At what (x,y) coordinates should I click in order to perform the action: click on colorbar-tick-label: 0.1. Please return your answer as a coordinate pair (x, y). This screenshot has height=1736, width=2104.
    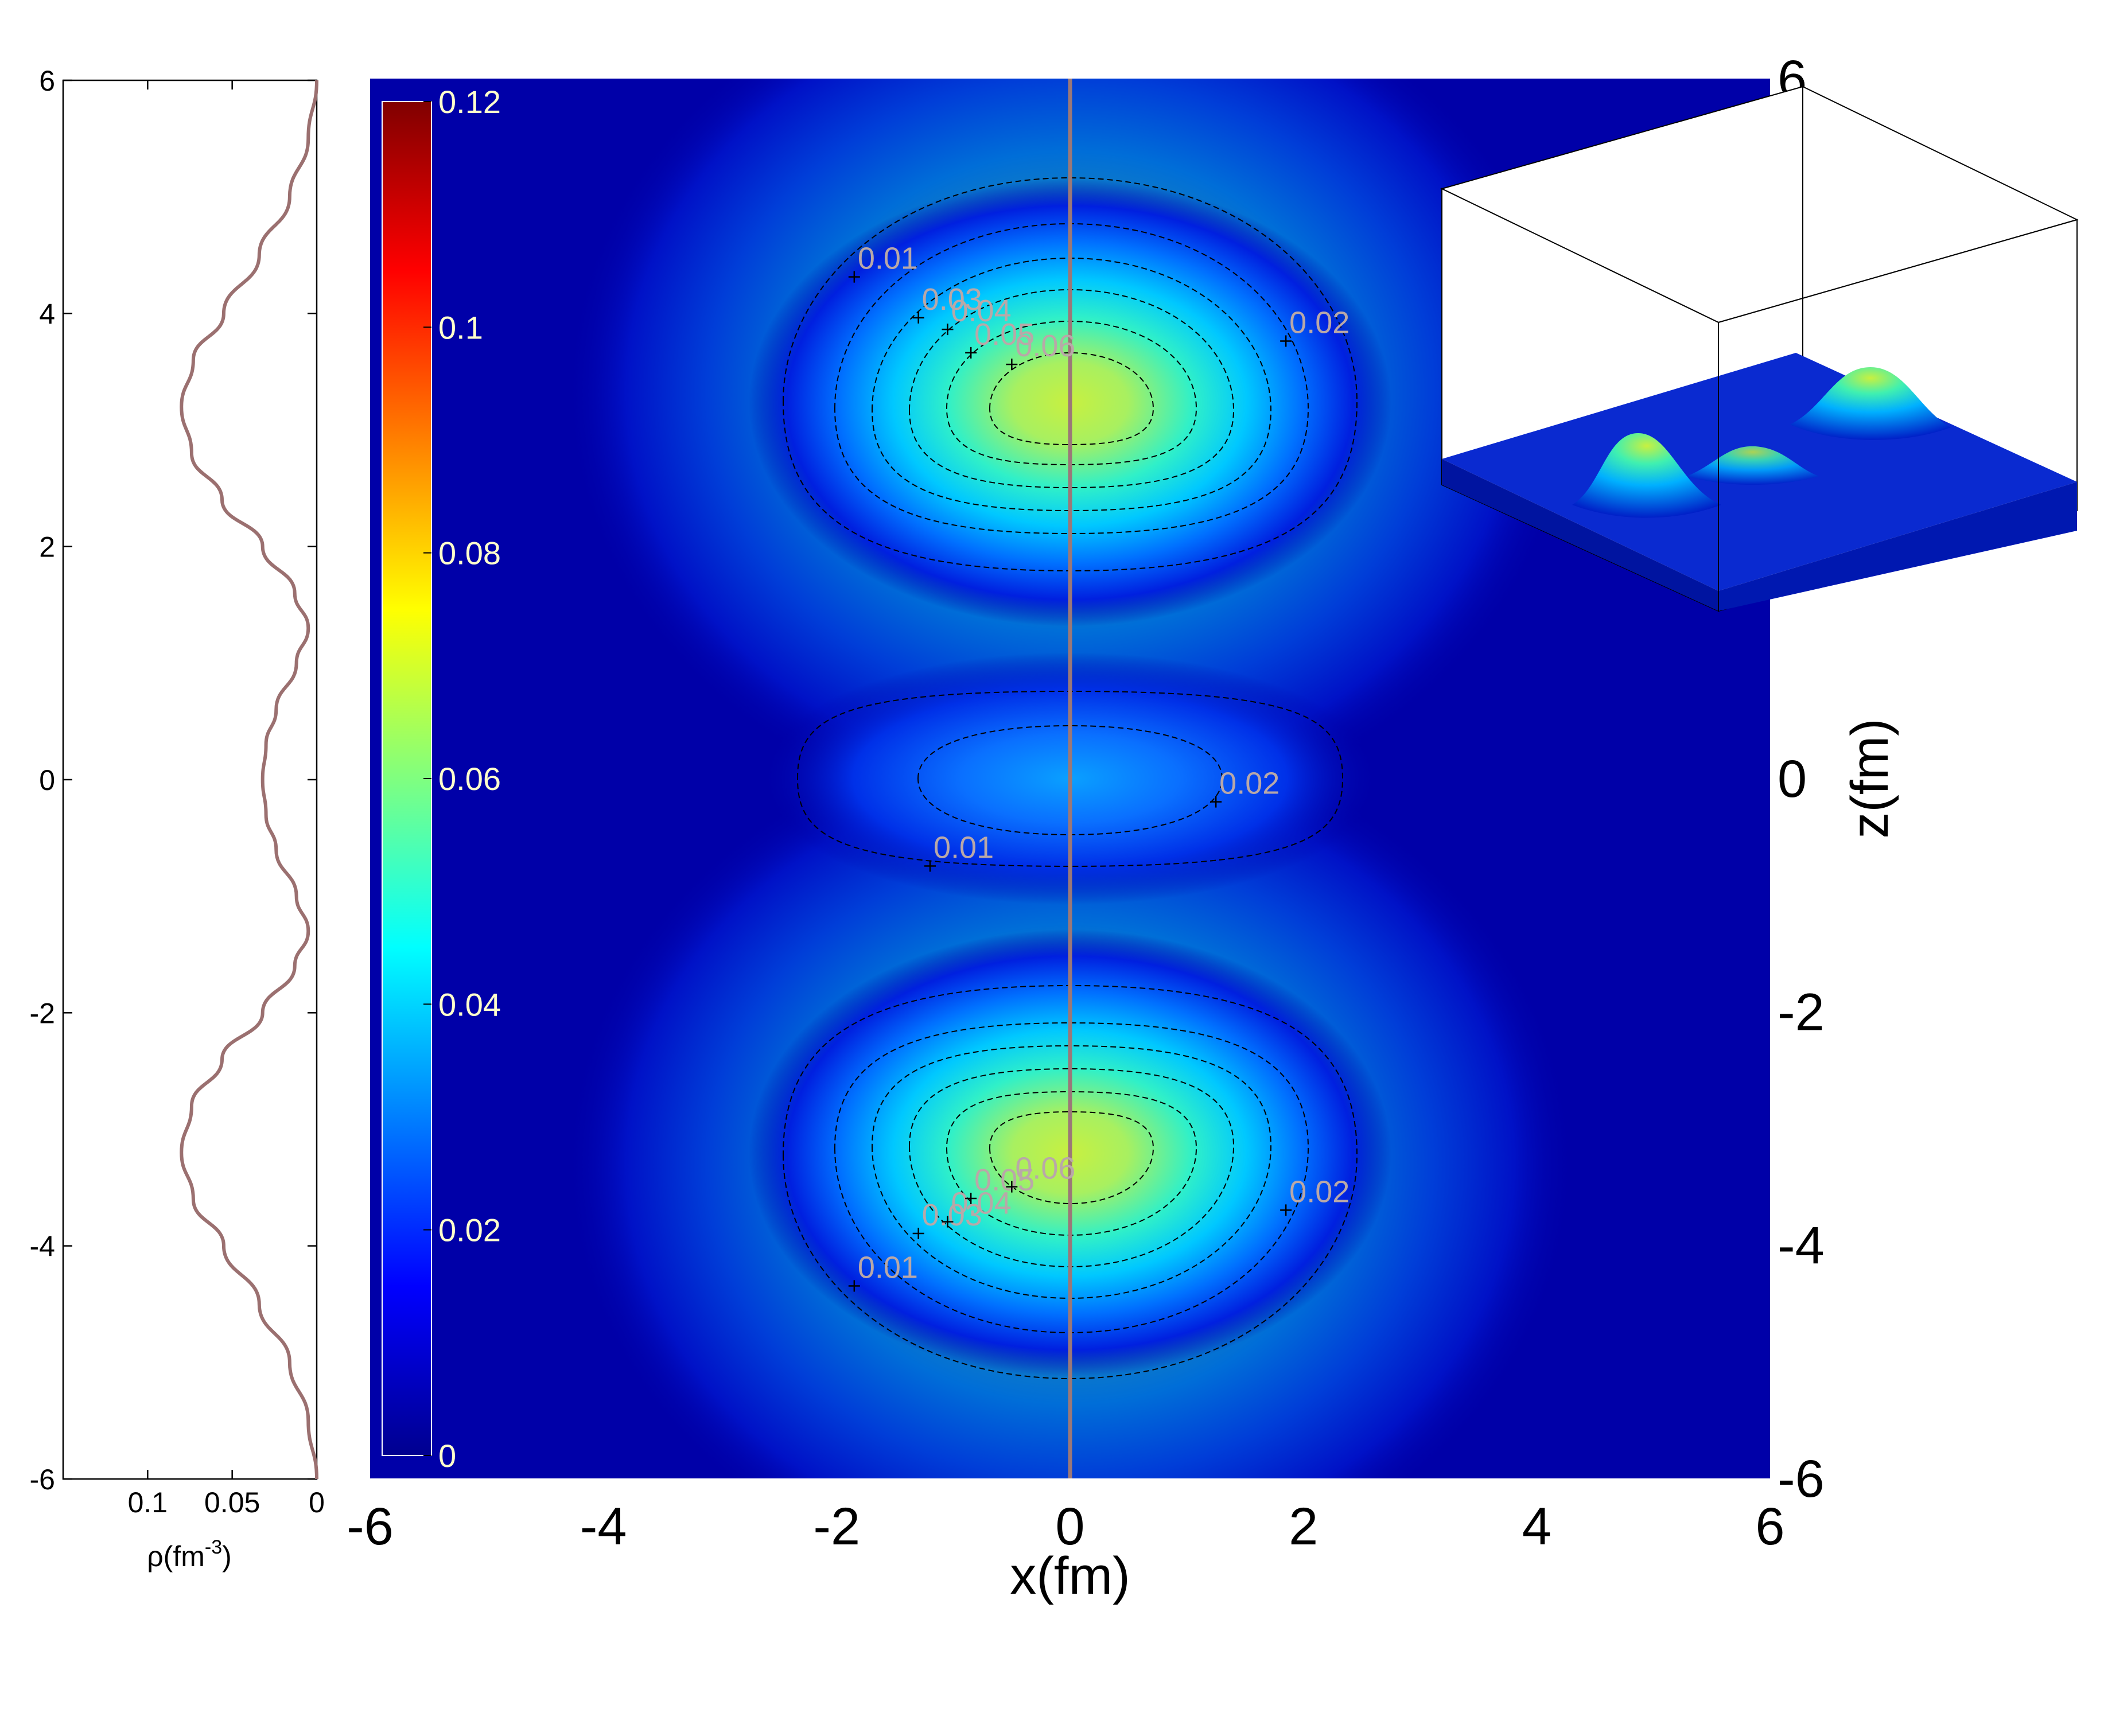
    Looking at the image, I should click on (460, 327).